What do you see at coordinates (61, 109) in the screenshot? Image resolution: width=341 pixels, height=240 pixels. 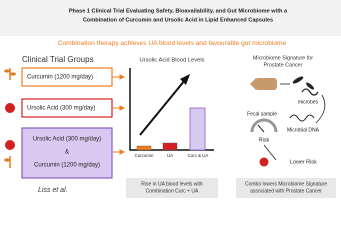 I see `group-label: Ursolic Acid (300 mg/day)` at bounding box center [61, 109].